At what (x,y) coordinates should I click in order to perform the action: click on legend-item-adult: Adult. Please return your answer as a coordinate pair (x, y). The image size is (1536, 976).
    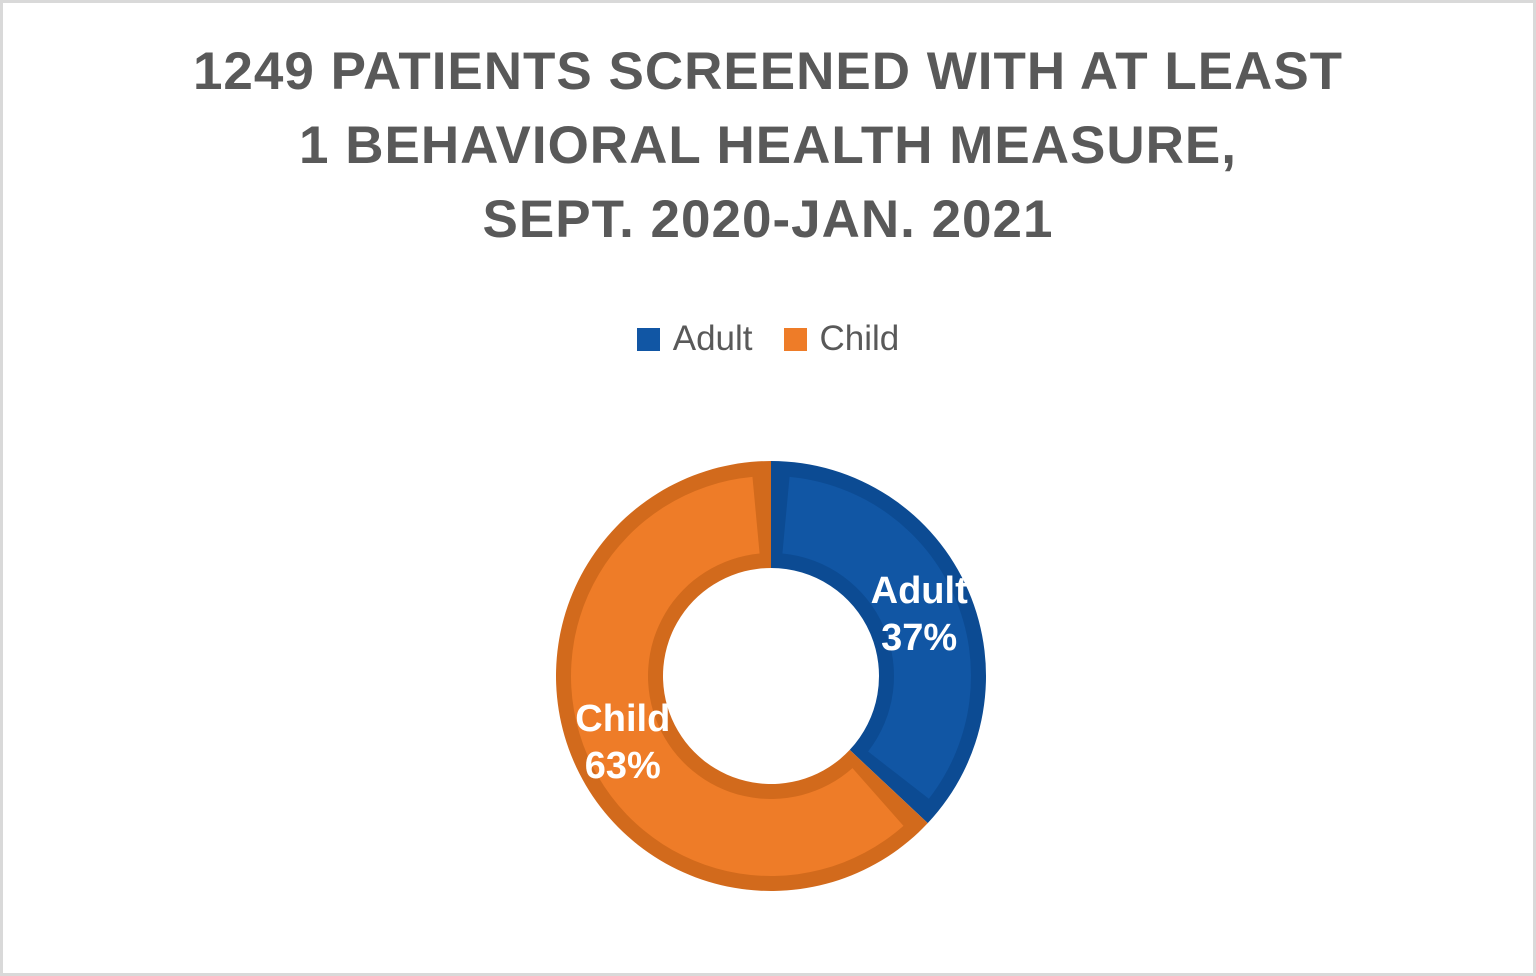
    Looking at the image, I should click on (694, 339).